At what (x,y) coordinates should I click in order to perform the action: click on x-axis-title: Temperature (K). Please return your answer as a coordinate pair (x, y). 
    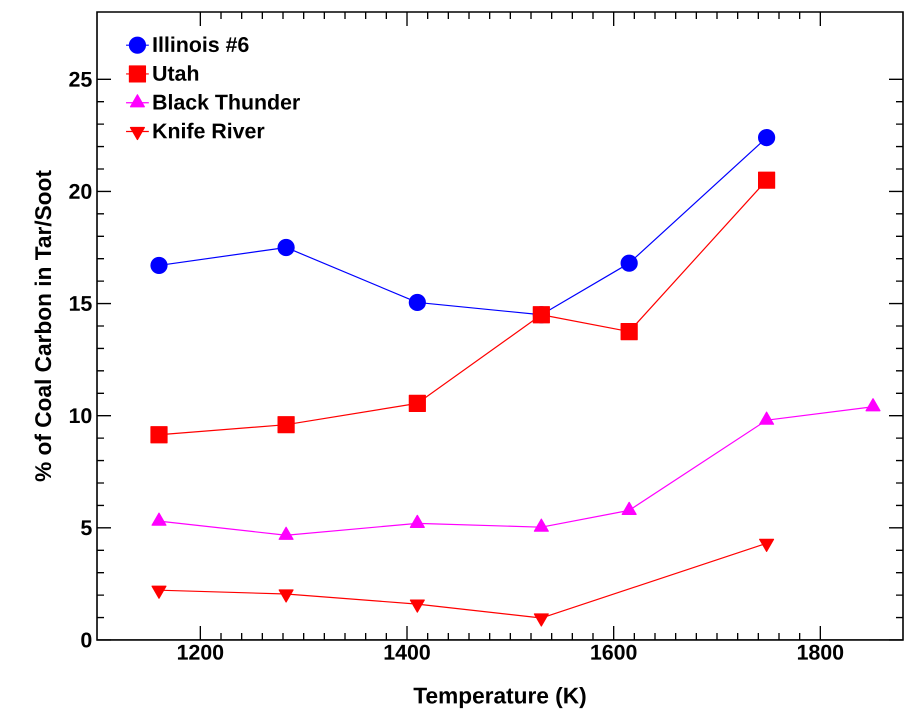
    Looking at the image, I should click on (500, 697).